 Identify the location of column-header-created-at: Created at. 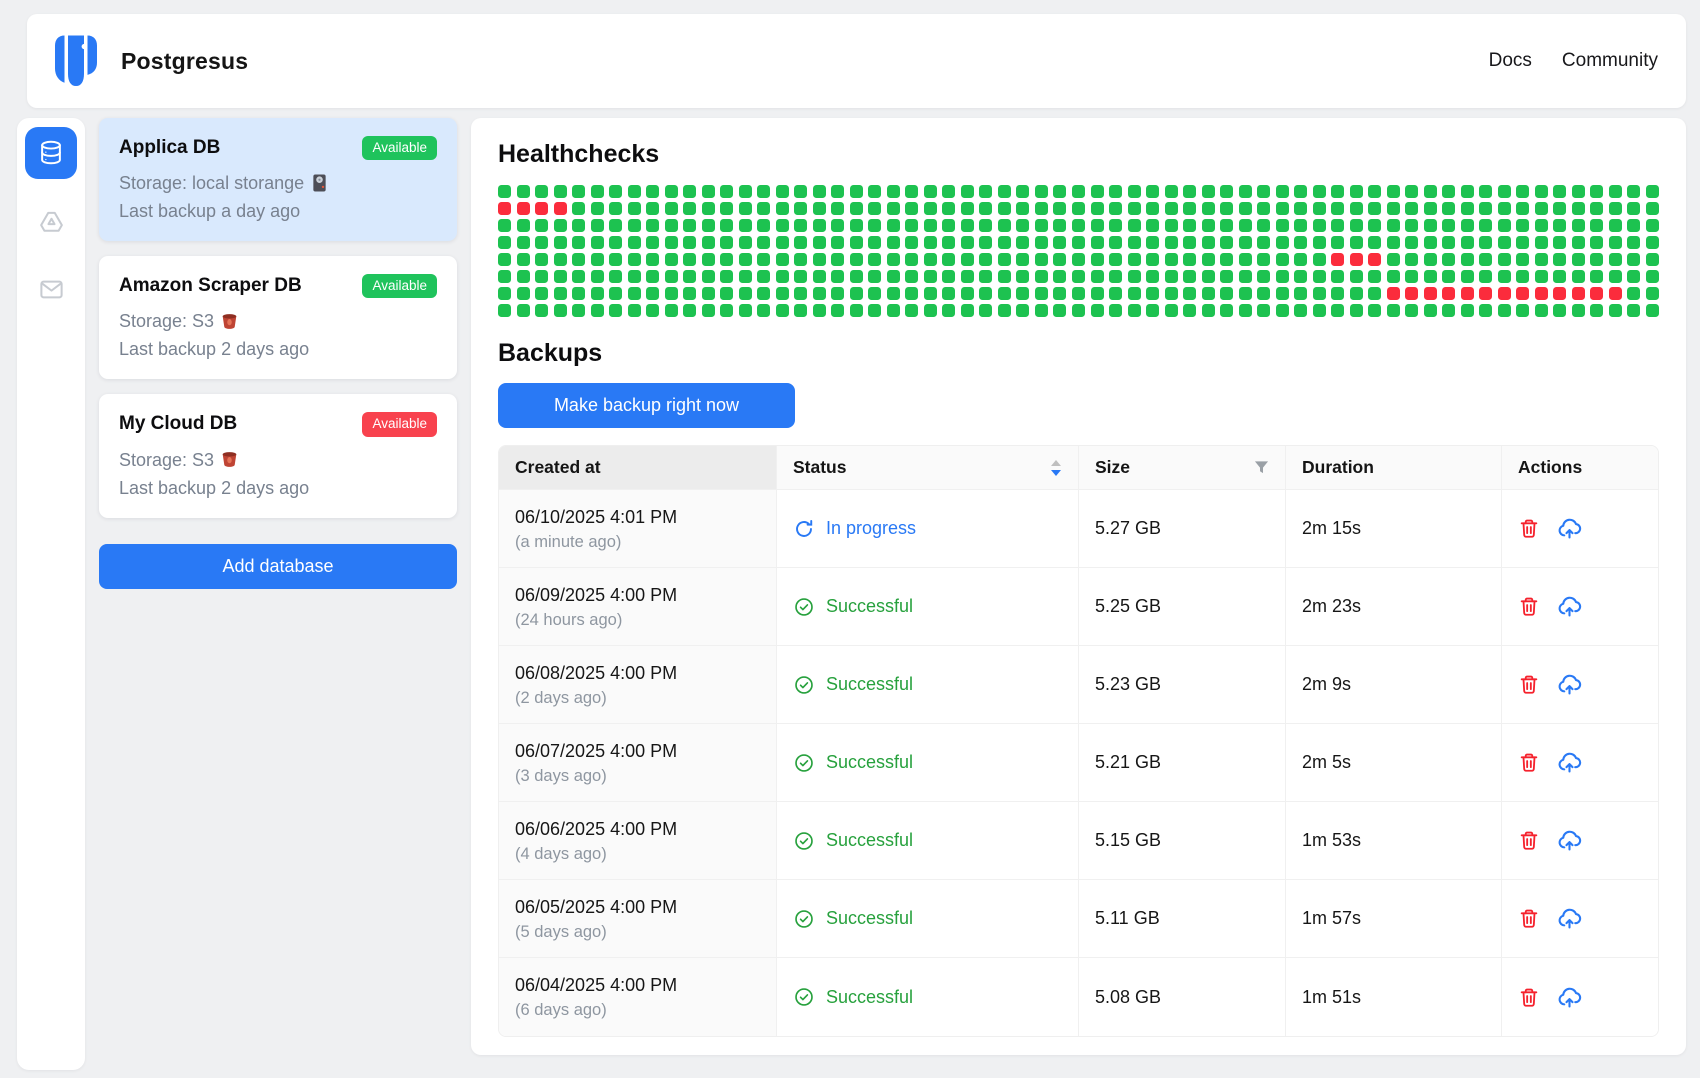
(638, 468).